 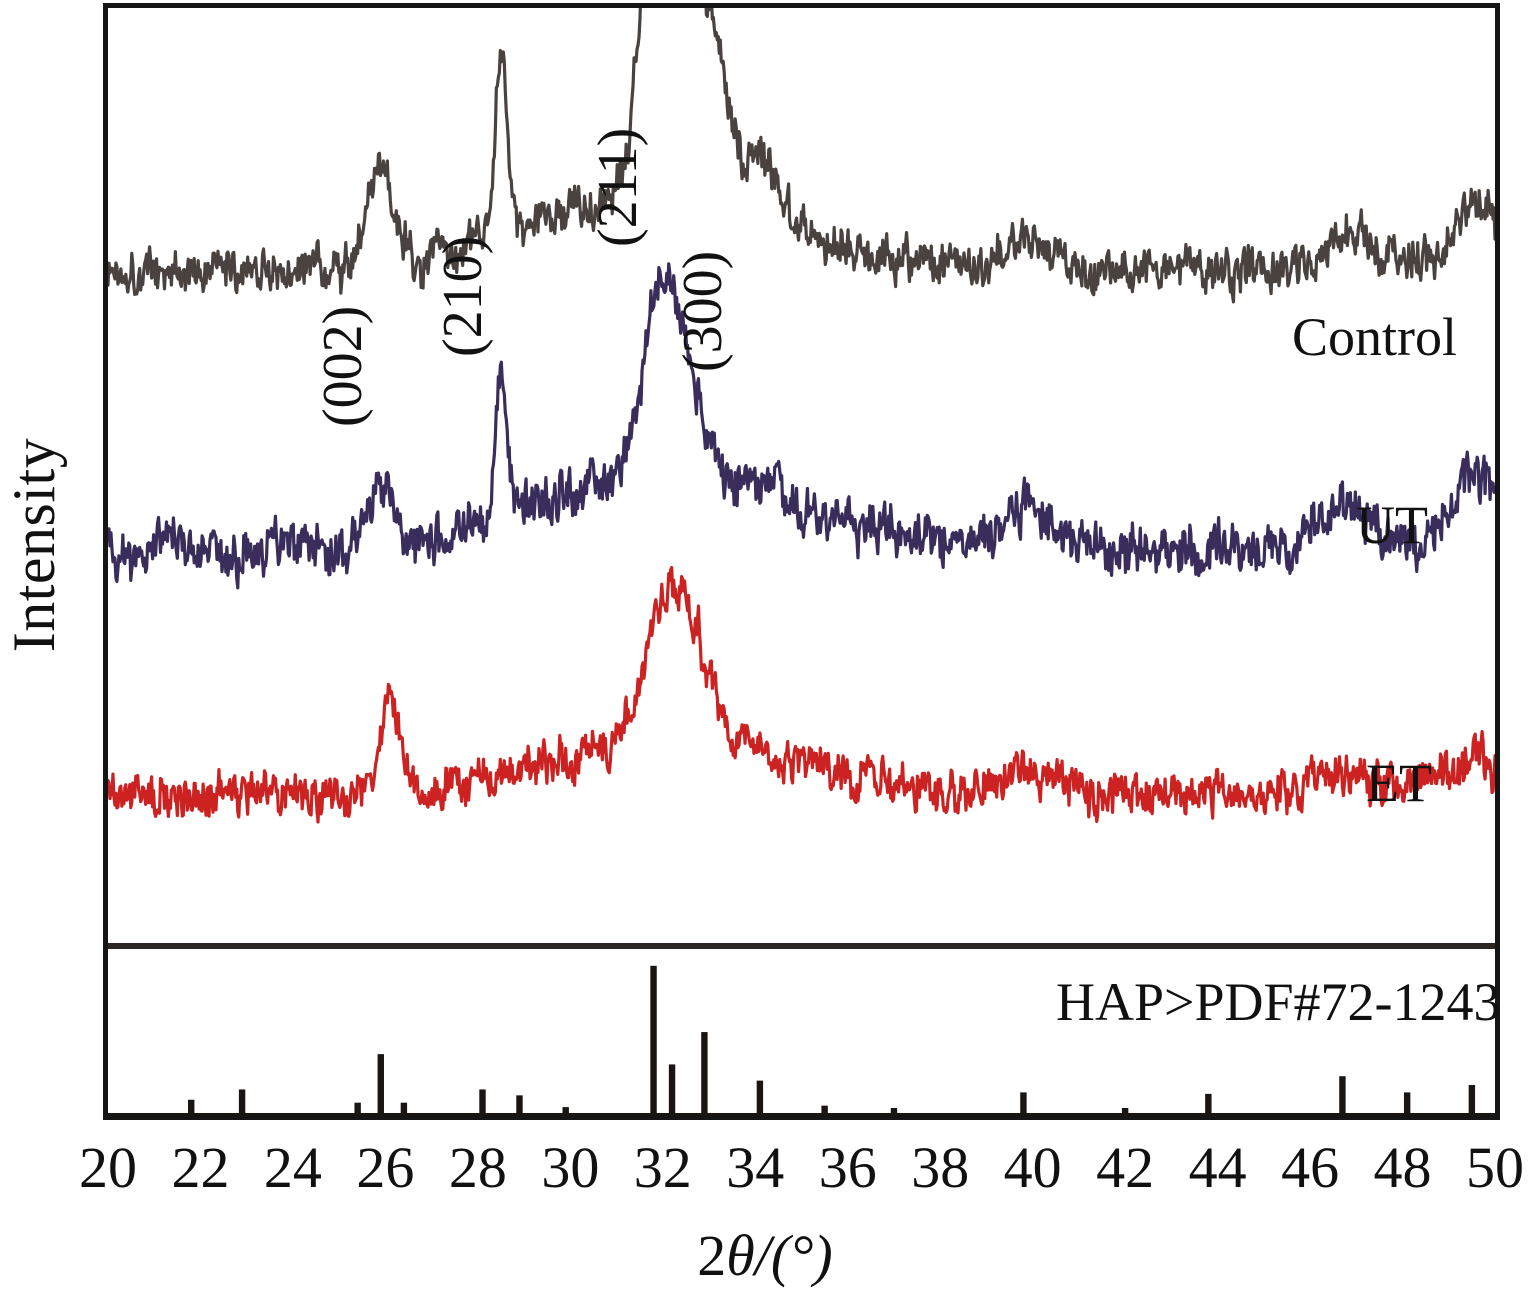 I want to click on miller-index-002: (002), so click(x=342, y=366).